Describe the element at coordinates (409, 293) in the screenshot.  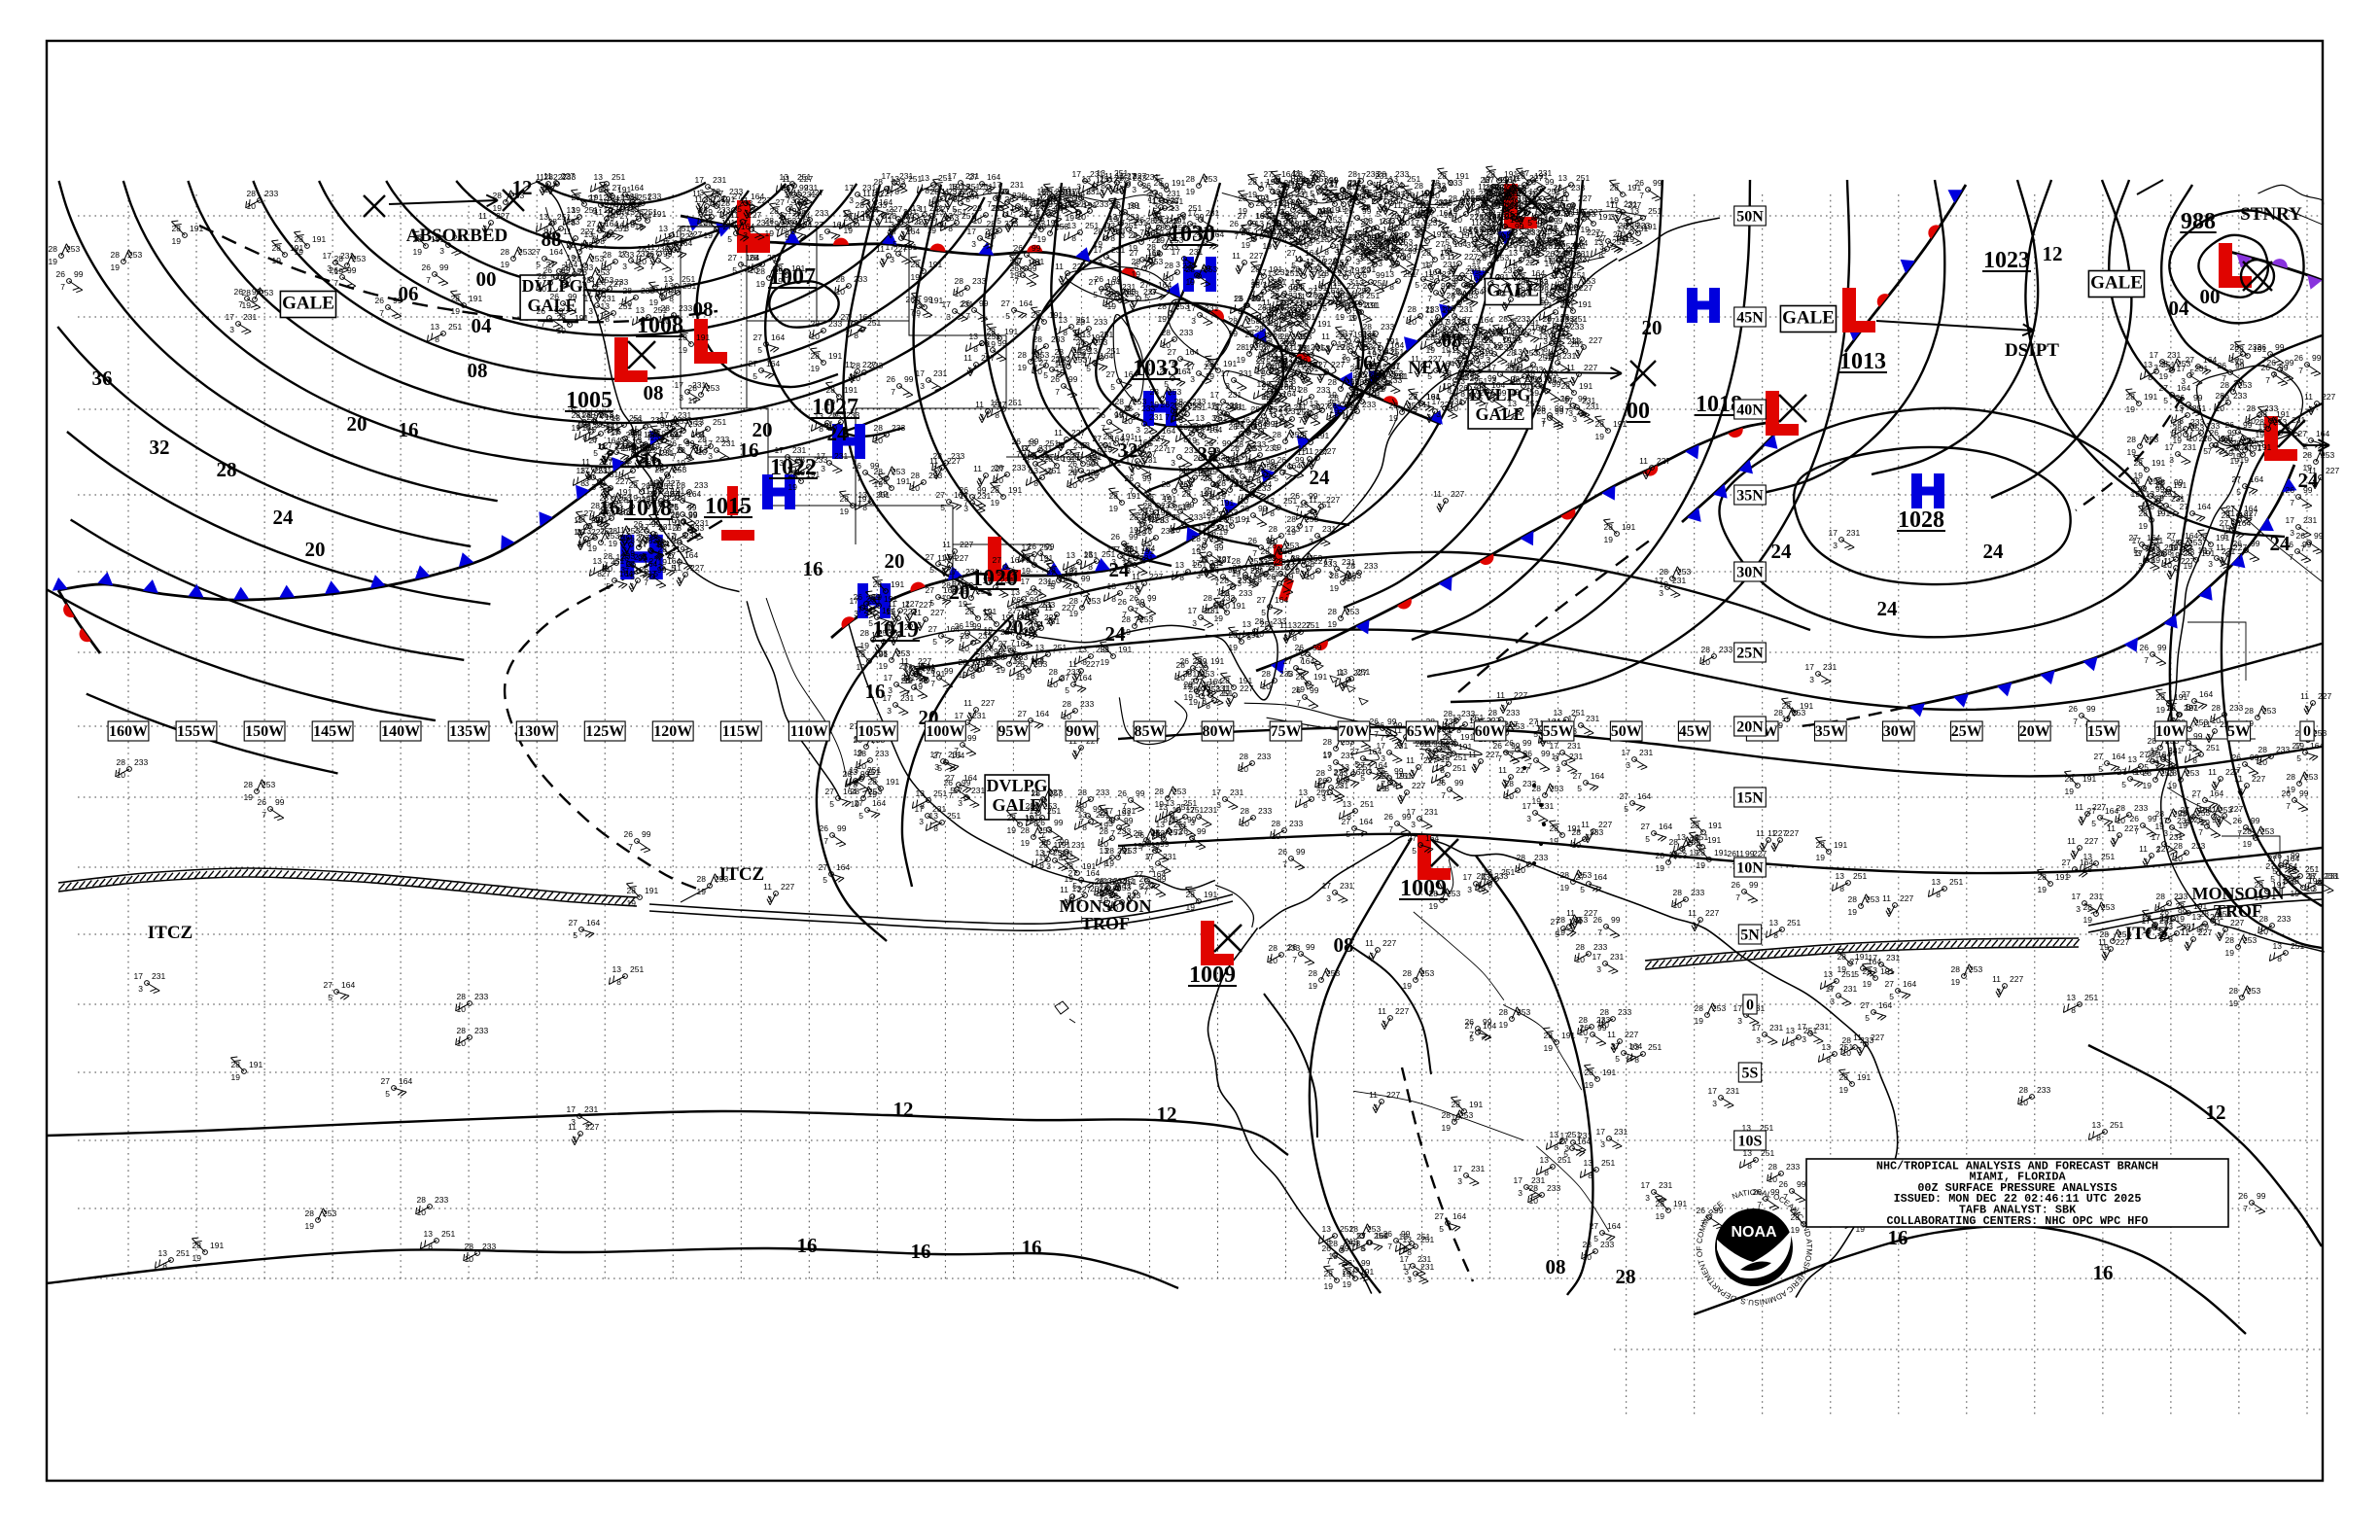
I see `svg-text: 06` at that location.